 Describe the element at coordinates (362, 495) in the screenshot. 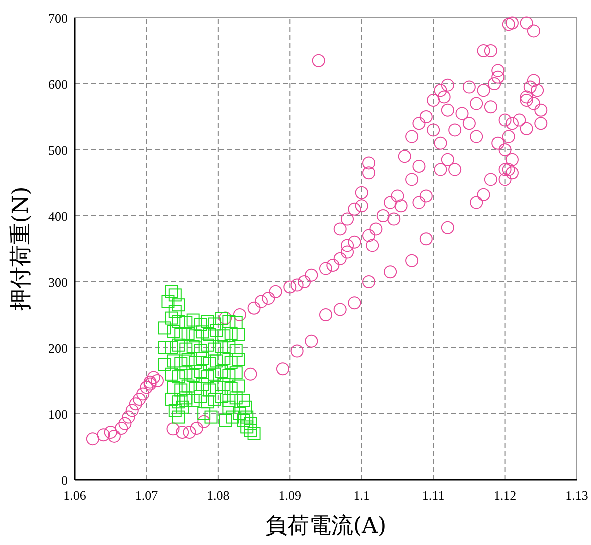

I see `x-tick-label: 1.1` at that location.